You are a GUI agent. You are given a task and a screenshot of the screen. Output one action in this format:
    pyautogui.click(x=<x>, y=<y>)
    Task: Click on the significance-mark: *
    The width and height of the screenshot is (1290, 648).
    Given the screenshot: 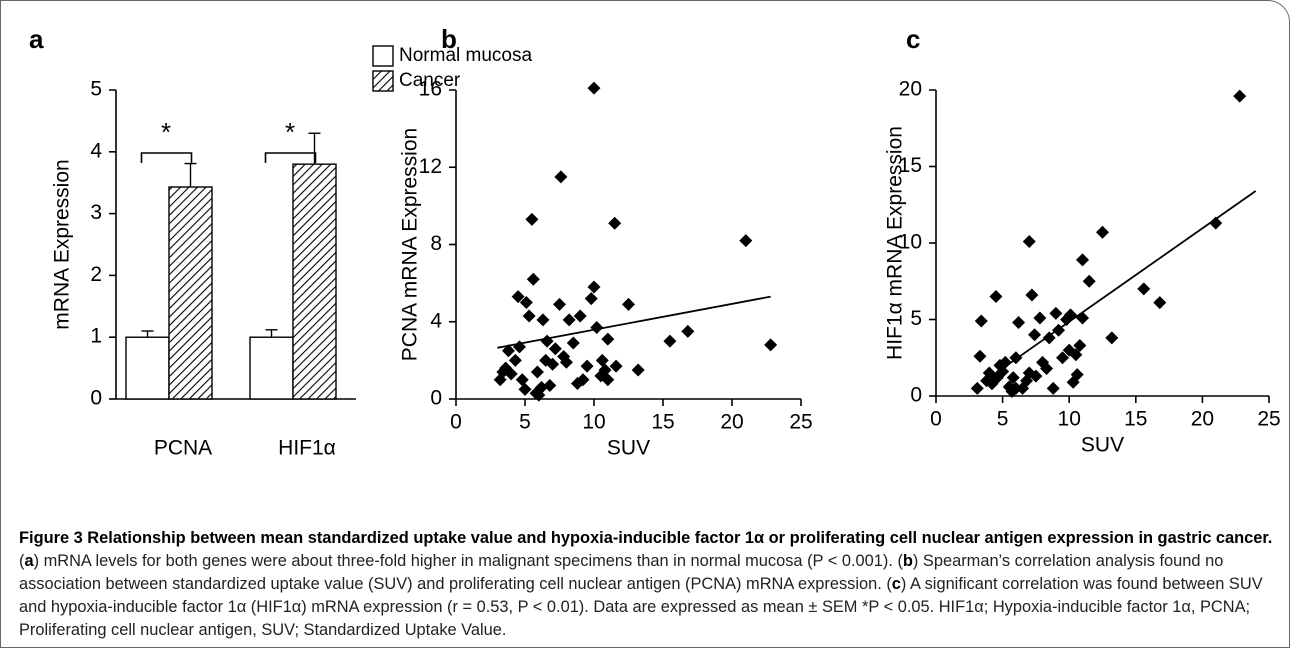 What is the action you would take?
    pyautogui.click(x=166, y=132)
    